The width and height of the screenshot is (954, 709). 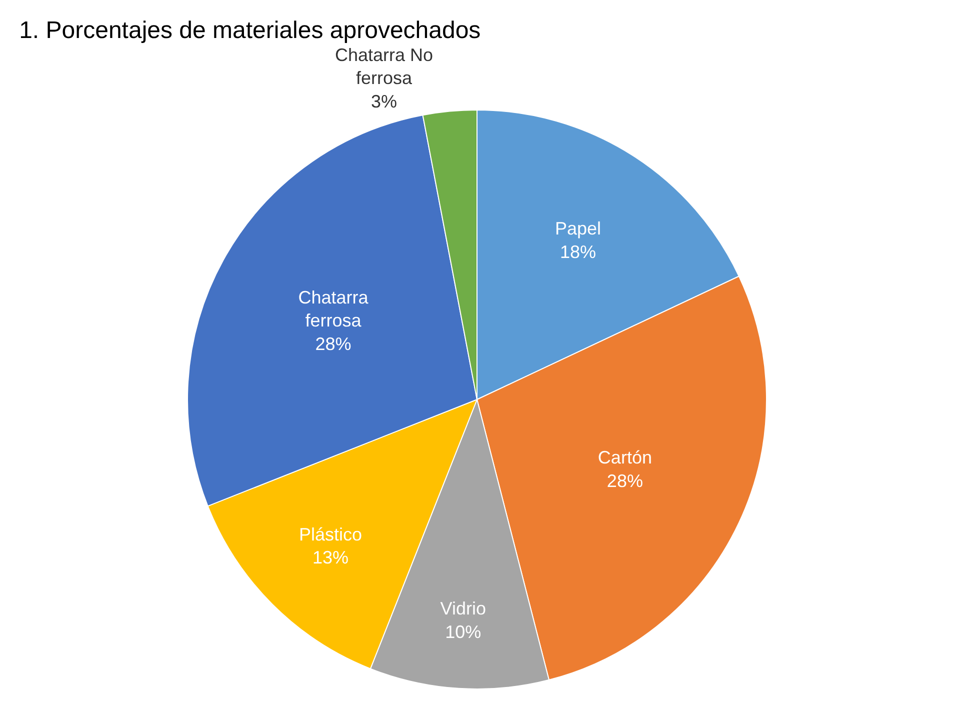 What do you see at coordinates (625, 457) in the screenshot?
I see `slice-label: Cartón` at bounding box center [625, 457].